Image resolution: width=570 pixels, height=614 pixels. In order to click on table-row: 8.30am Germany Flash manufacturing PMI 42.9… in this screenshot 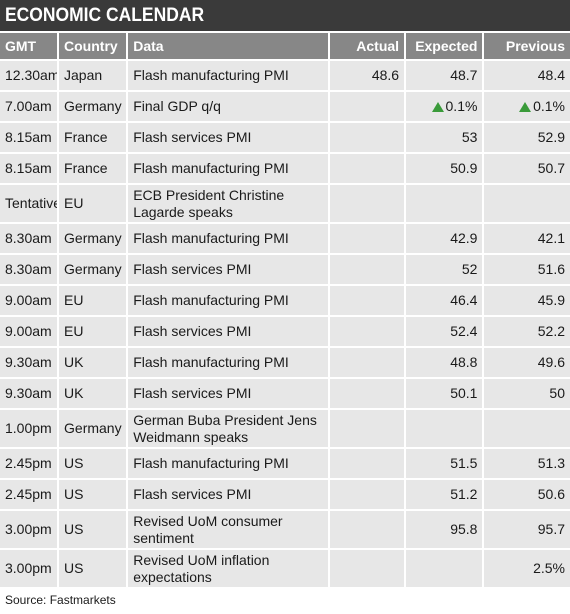, I will do `click(285, 238)`.